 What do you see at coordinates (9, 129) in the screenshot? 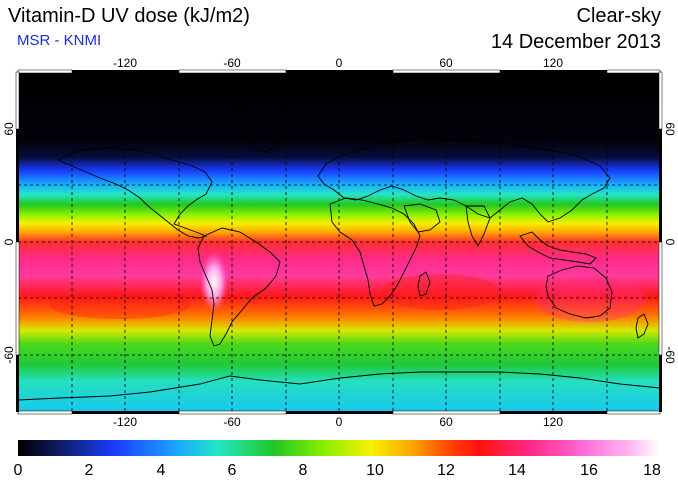
I see `left-lat-label: 60` at bounding box center [9, 129].